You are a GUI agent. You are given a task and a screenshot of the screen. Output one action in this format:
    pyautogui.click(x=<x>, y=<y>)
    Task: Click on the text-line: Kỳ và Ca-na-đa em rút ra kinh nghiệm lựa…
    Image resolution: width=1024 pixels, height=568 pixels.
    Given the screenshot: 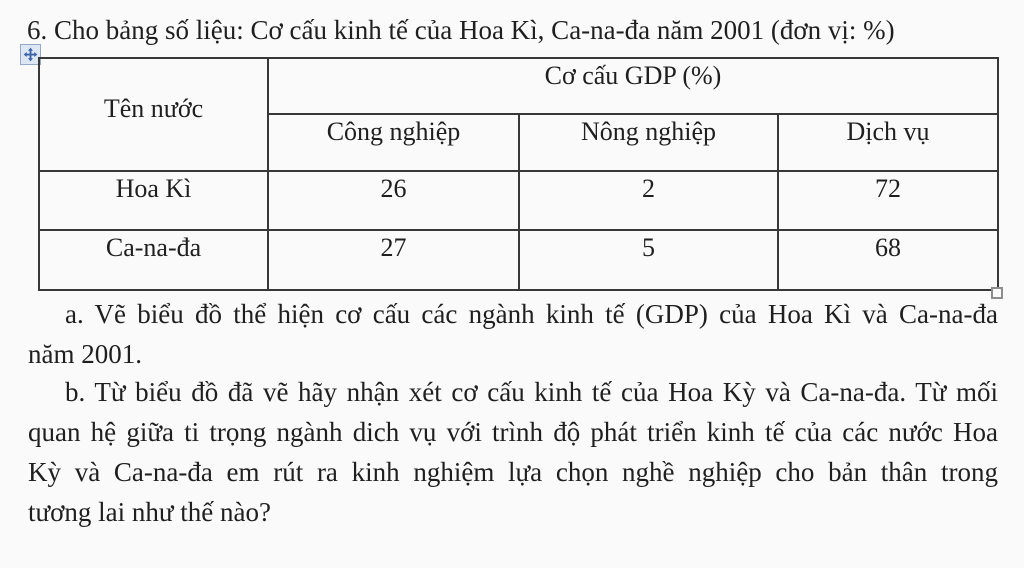 What is the action you would take?
    pyautogui.click(x=513, y=472)
    